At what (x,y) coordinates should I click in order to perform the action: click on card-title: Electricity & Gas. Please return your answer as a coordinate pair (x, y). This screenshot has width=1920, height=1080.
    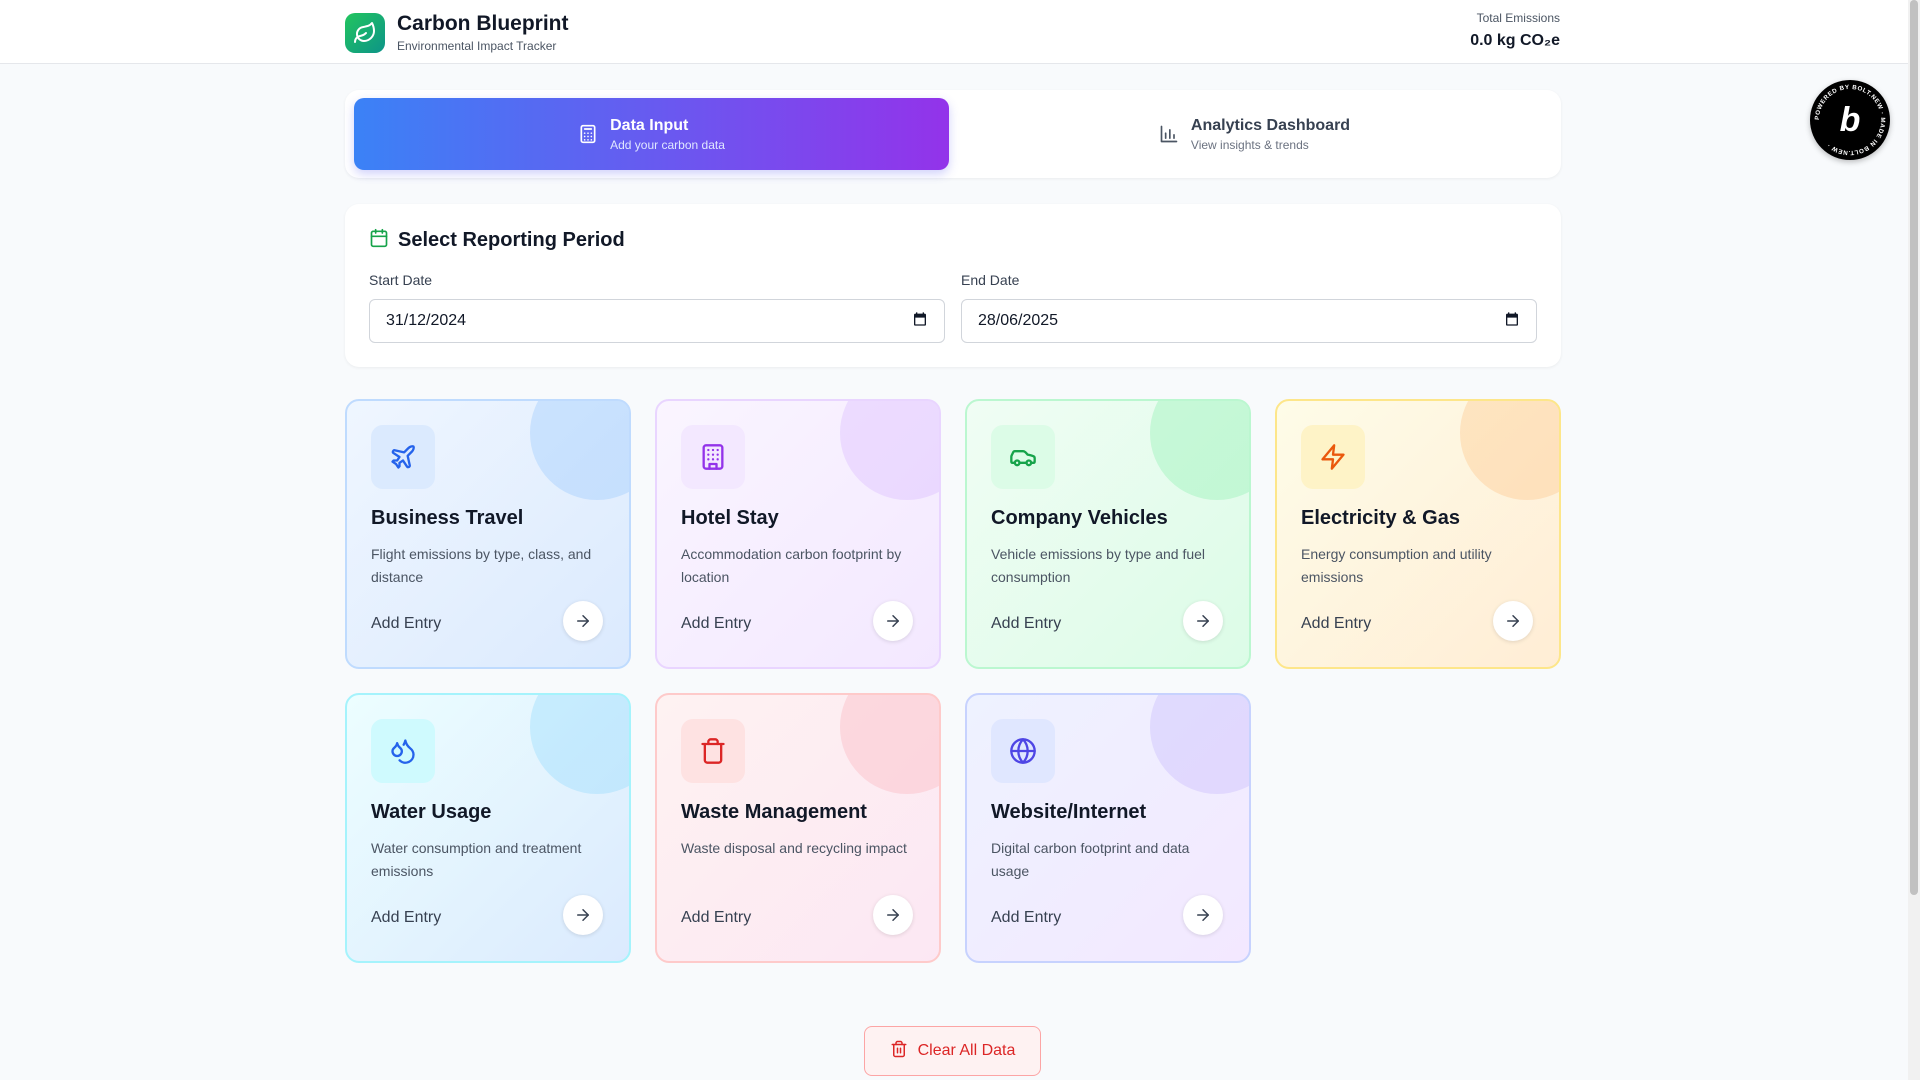
    Looking at the image, I should click on (1380, 518).